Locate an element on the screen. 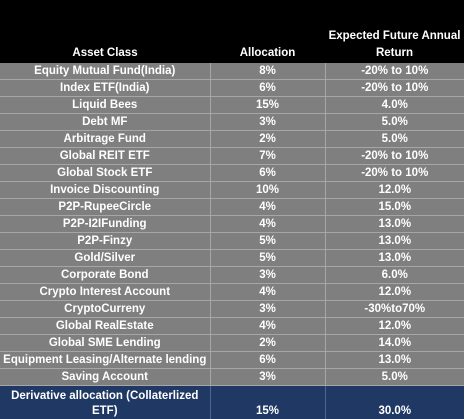  table-row: Saving Account 3% 5.0% is located at coordinates (232, 377).